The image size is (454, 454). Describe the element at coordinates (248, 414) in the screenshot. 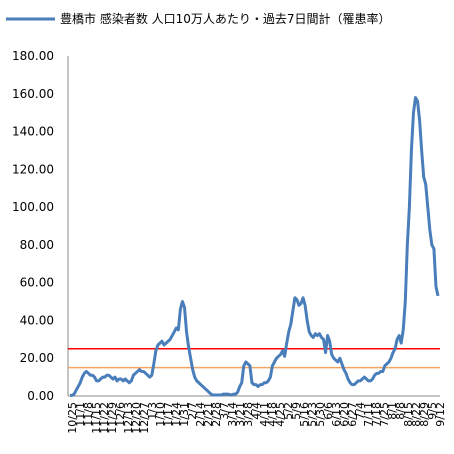

I see `x-tick-label: 3/28` at that location.